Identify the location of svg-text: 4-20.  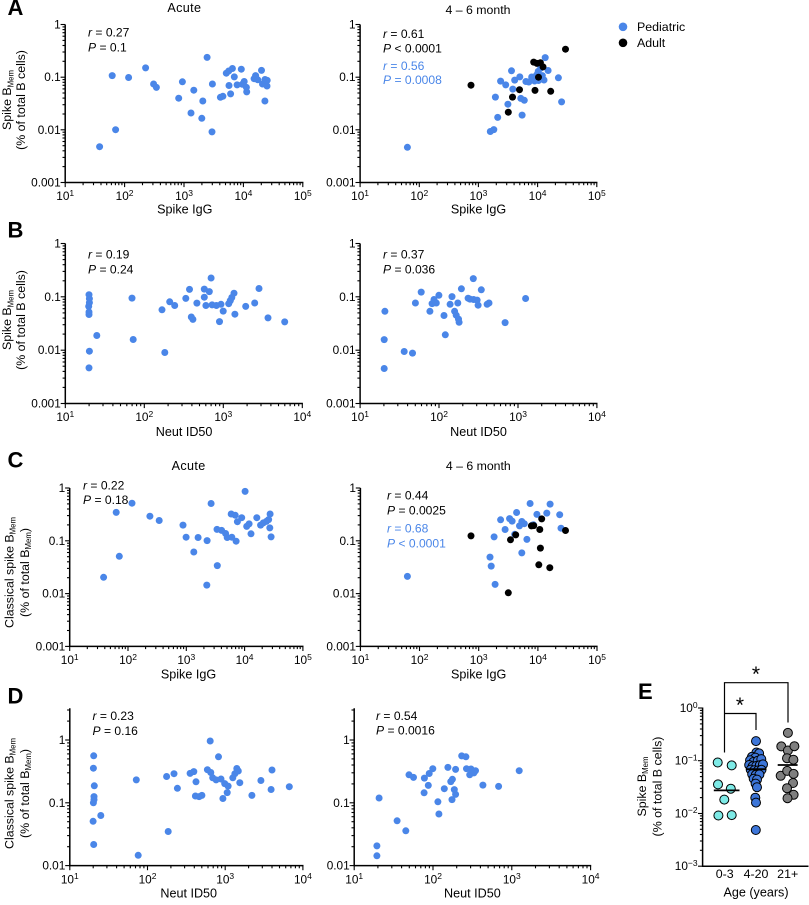
(756, 874).